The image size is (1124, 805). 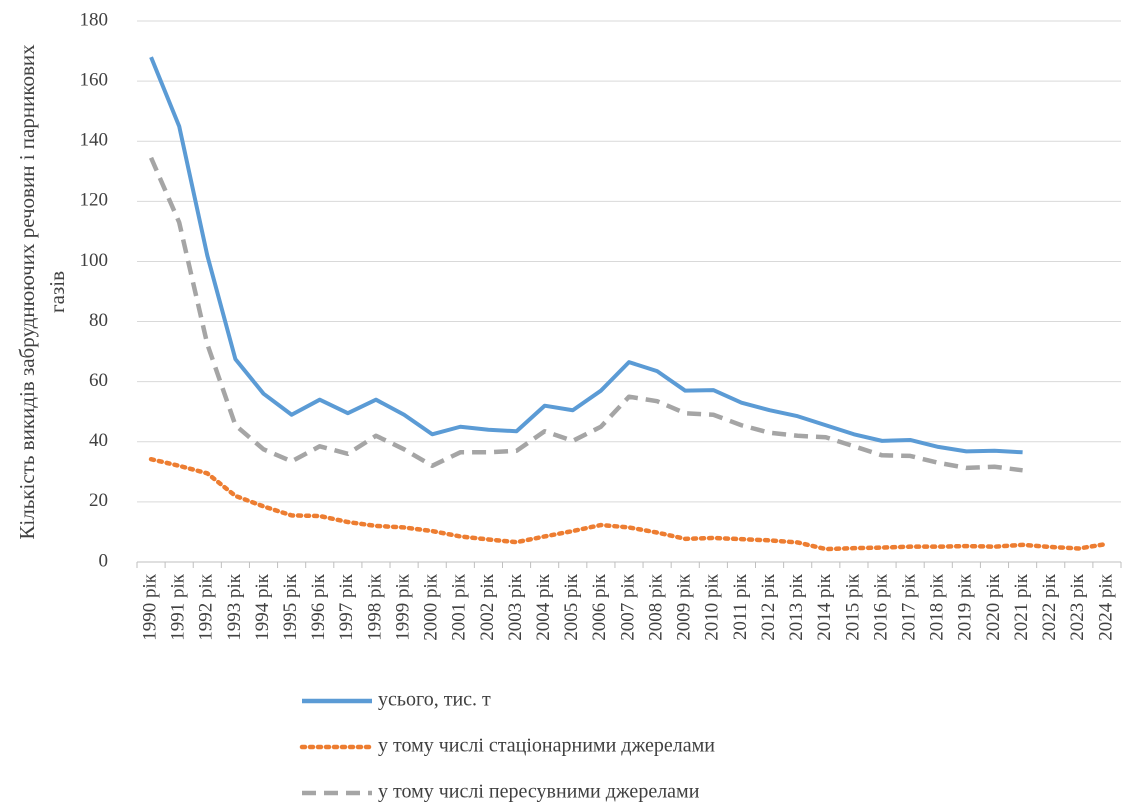 What do you see at coordinates (234, 607) in the screenshot?
I see `x-tick-label: 1993 рік` at bounding box center [234, 607].